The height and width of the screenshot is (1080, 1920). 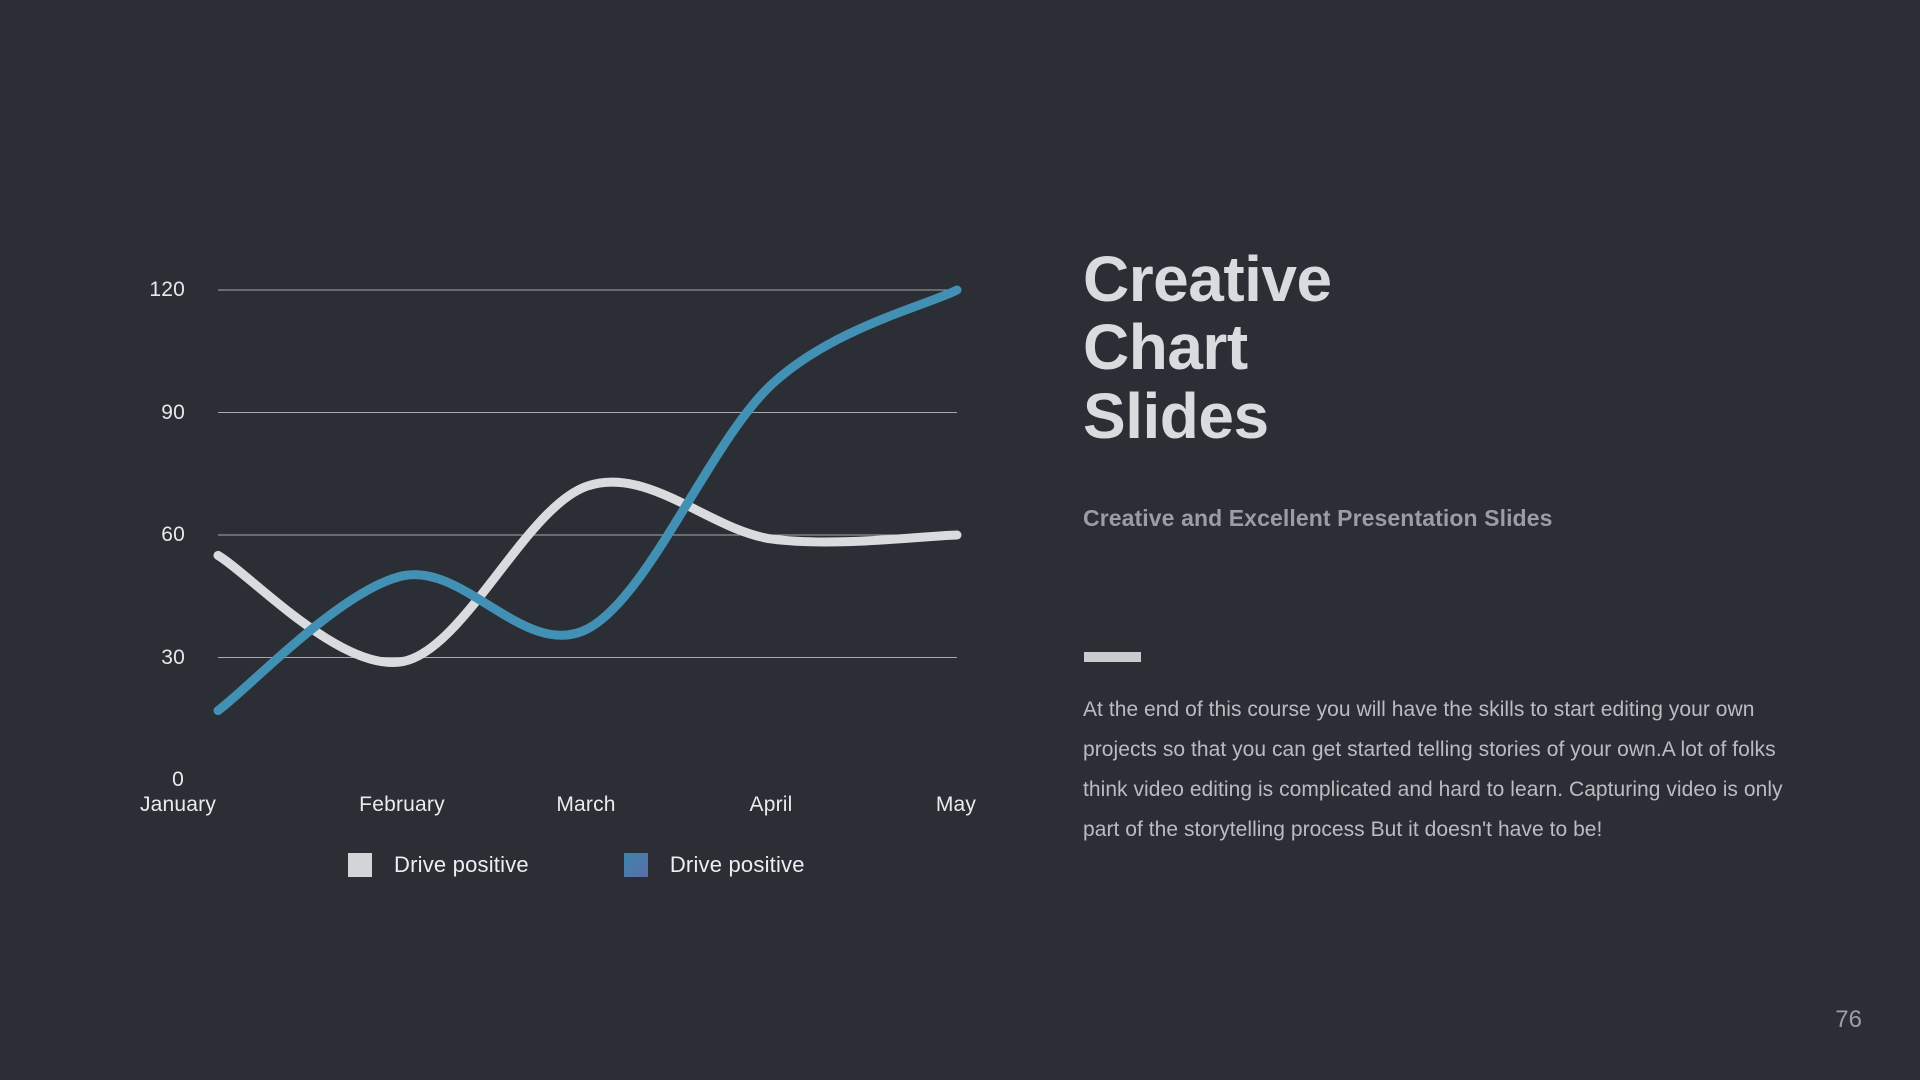 I want to click on legend-item-drive-positive-blue: Drive positive, so click(x=714, y=865).